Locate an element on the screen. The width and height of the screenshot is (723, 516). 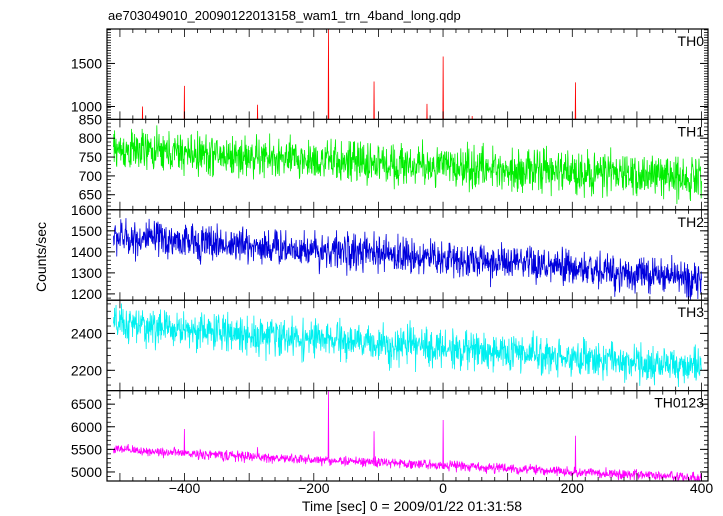
x-tick-label: 0 is located at coordinates (443, 488).